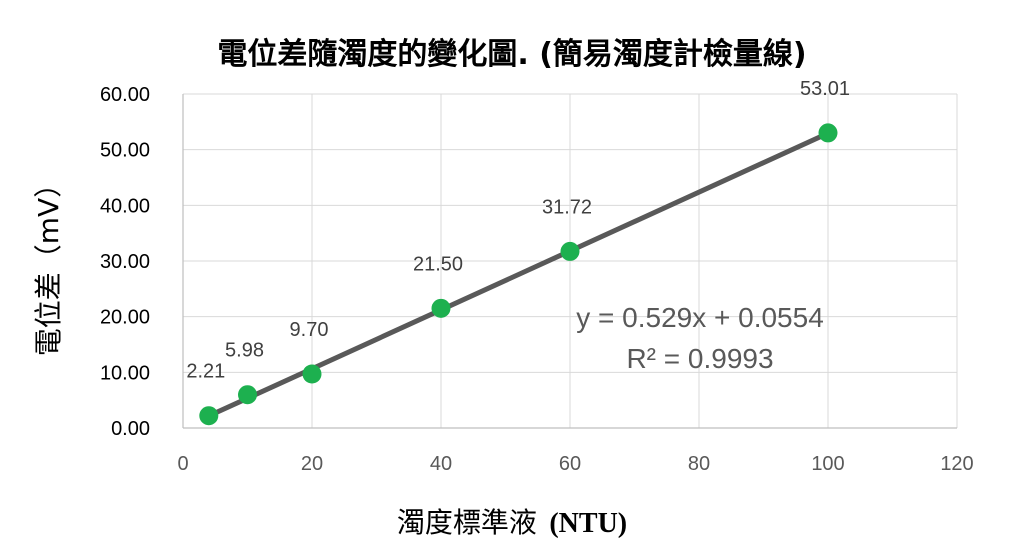 Image resolution: width=1024 pixels, height=554 pixels. I want to click on x-axis-title-unit: (NTU), so click(588, 523).